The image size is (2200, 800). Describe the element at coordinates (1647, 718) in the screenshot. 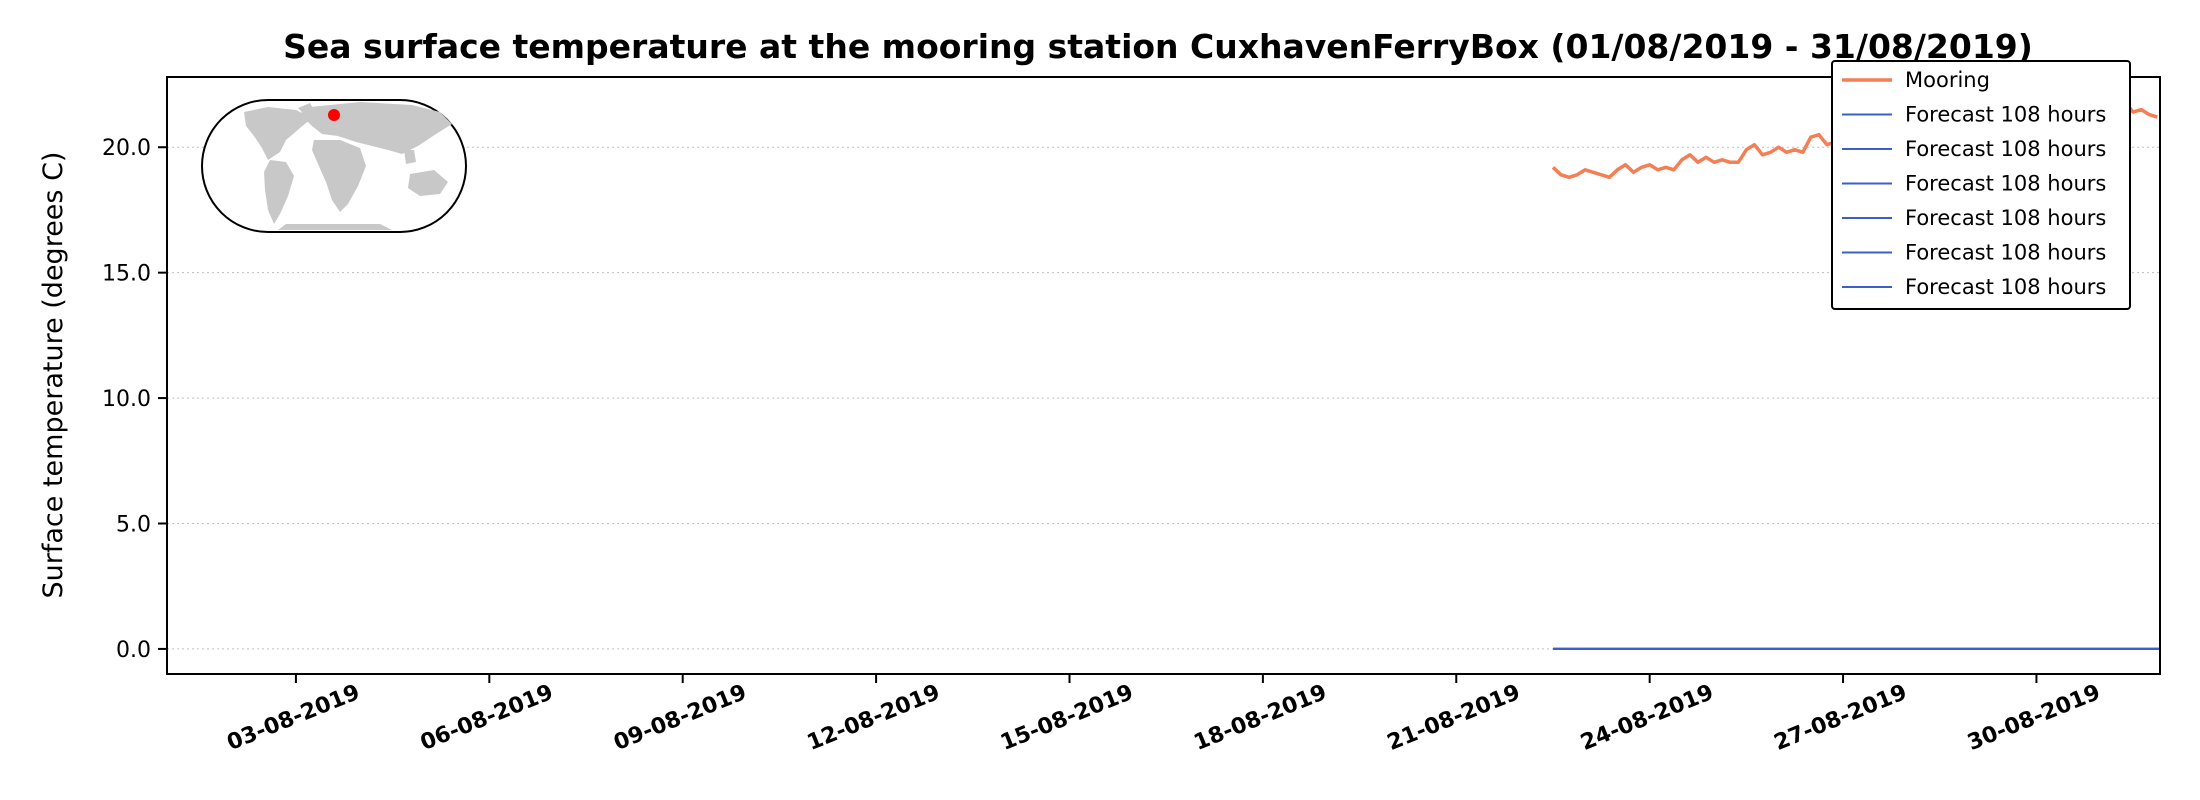

I see `x-tick-label: 24-08-2019` at that location.